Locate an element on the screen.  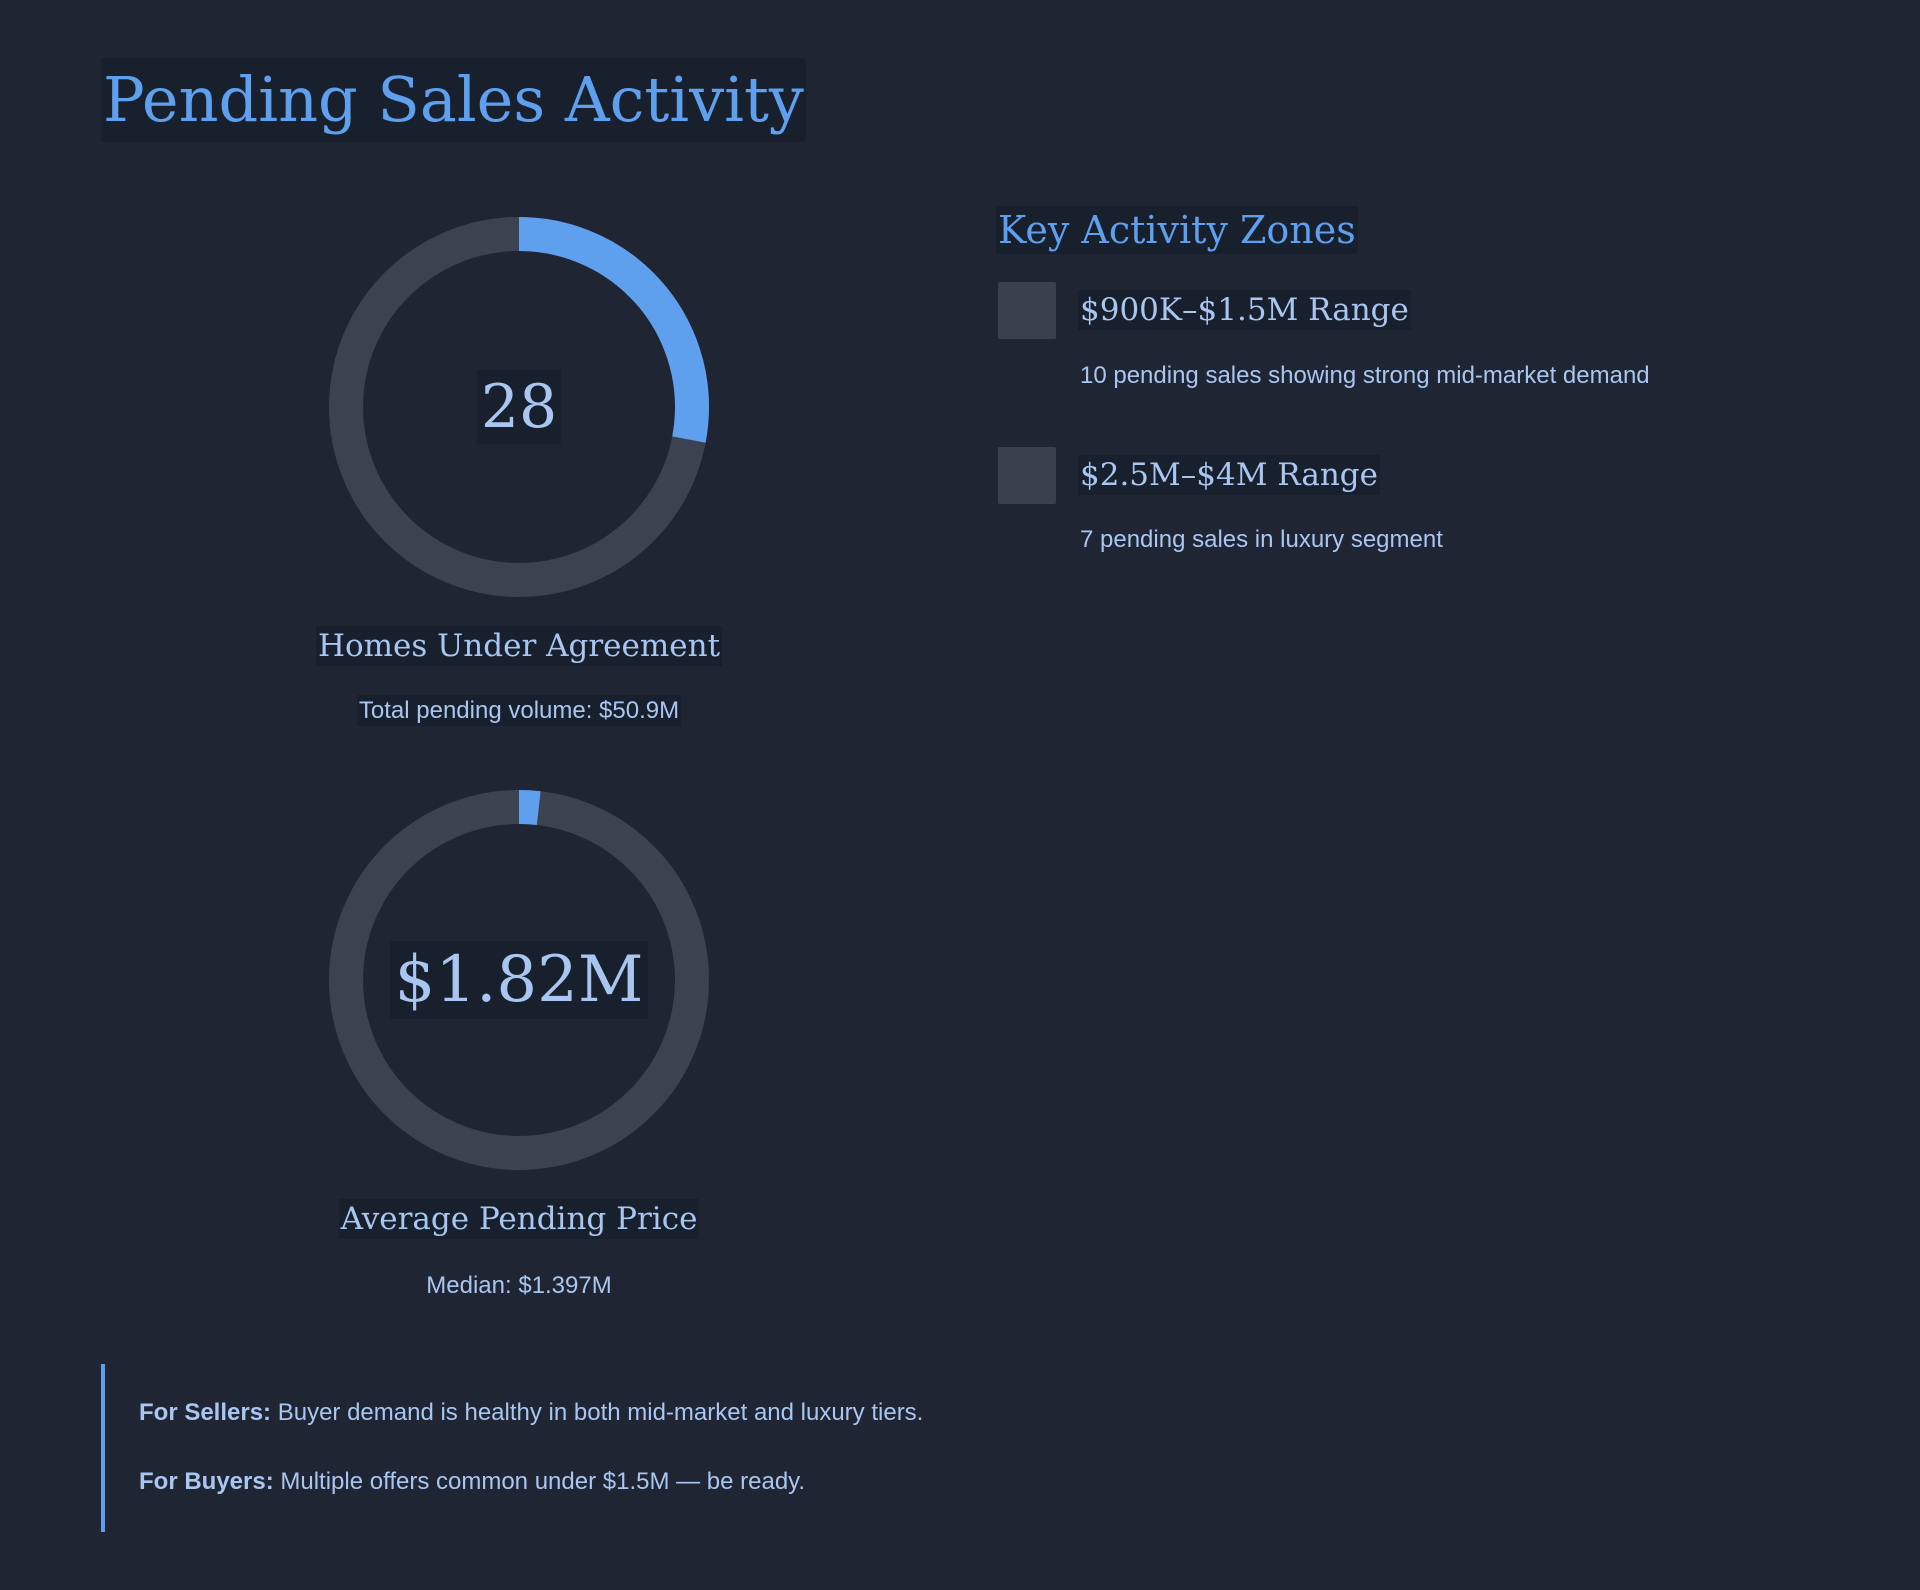
gauge-label: Homes Under Agreement is located at coordinates (519, 646).